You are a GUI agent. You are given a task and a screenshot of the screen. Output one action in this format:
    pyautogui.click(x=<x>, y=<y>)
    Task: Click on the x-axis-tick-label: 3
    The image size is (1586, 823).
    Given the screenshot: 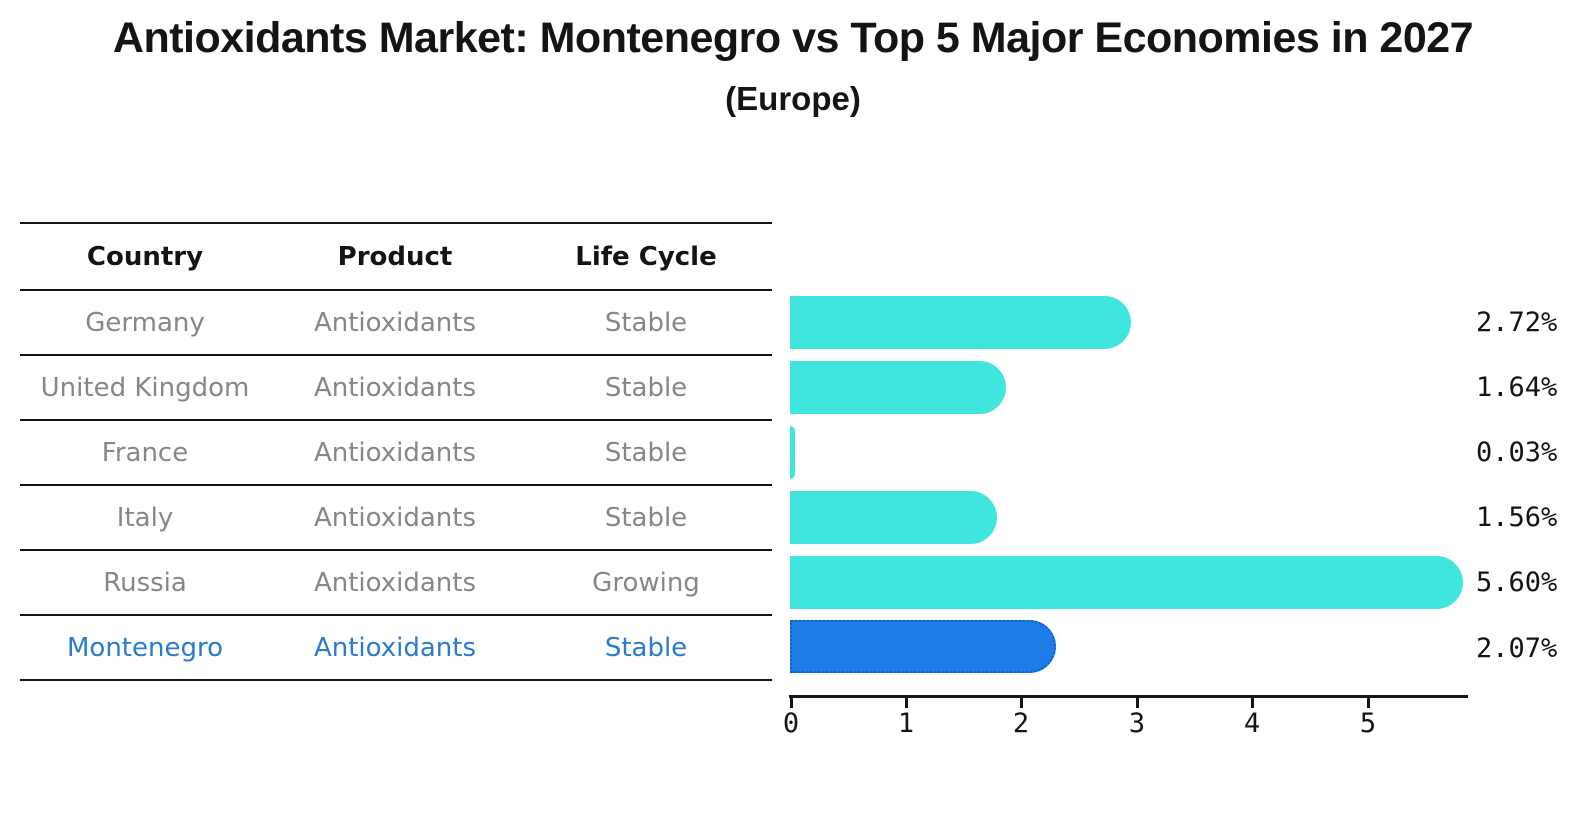 What is the action you would take?
    pyautogui.click(x=1137, y=723)
    